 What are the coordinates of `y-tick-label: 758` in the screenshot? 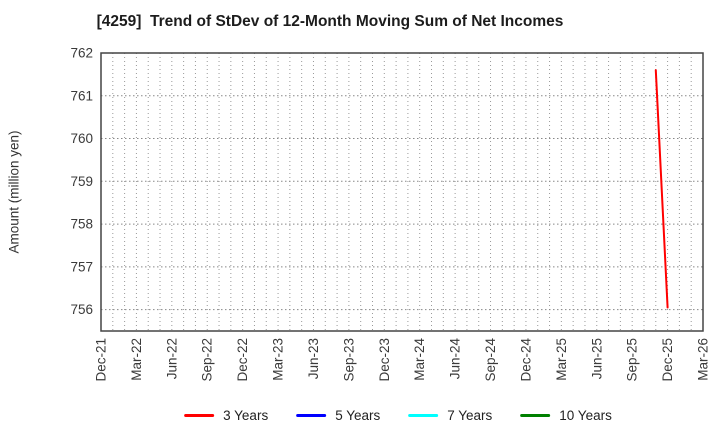 It's located at (81, 224).